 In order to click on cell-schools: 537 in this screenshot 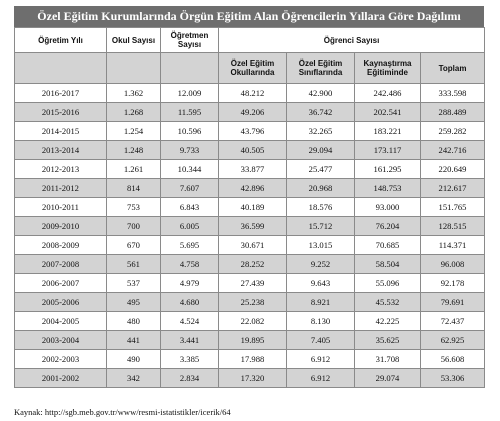, I will do `click(133, 283)`.